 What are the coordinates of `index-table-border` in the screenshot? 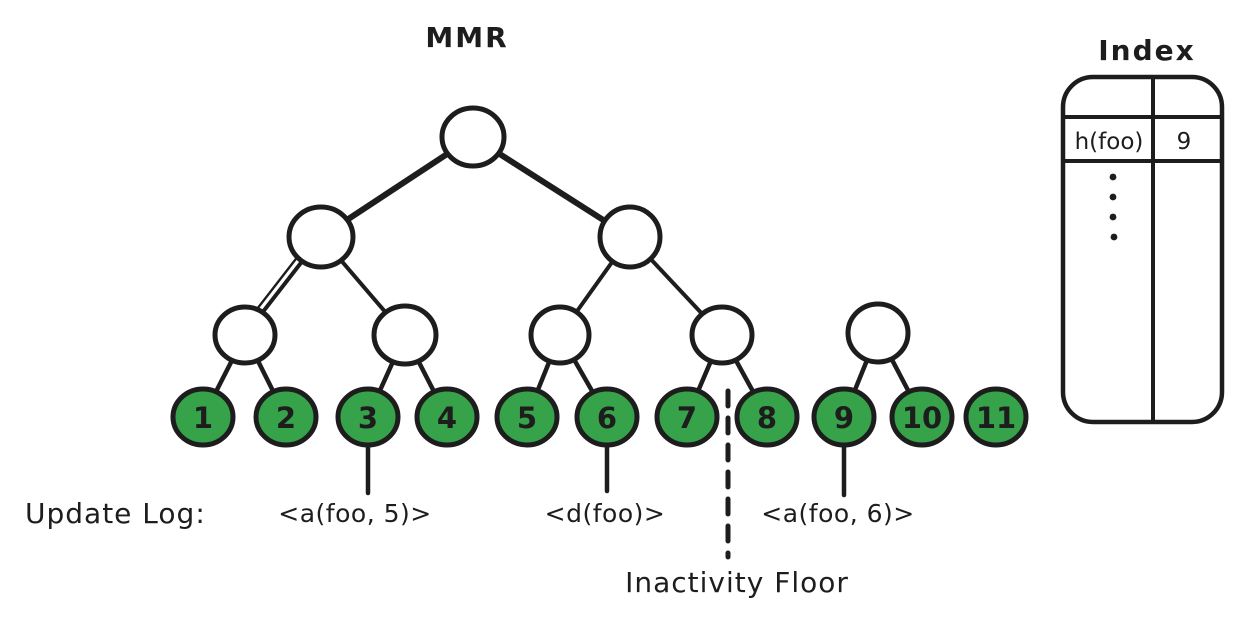 It's located at (1142, 249).